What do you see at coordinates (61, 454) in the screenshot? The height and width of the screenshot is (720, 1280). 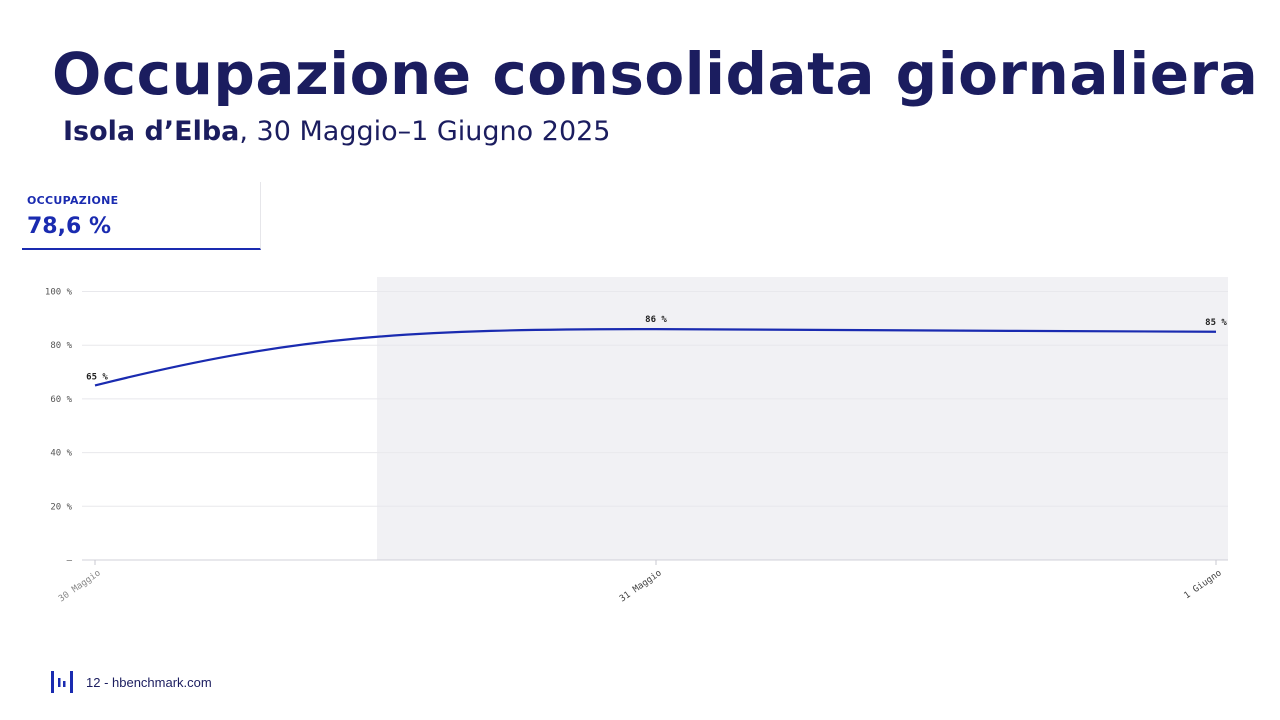 I see `y-tick-label: 40 %` at bounding box center [61, 454].